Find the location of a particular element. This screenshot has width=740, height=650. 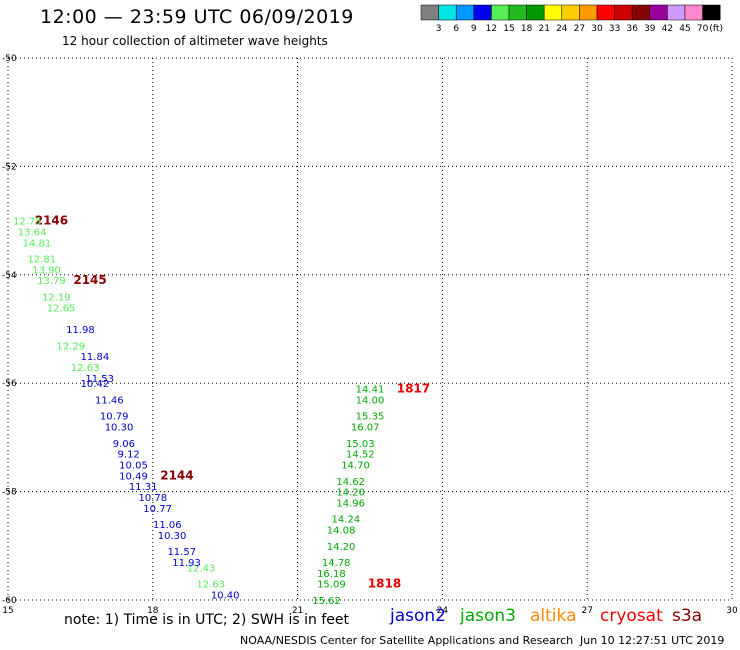

page-title: 12:00 — 23:59 UTC 06/09/2019 is located at coordinates (197, 17).